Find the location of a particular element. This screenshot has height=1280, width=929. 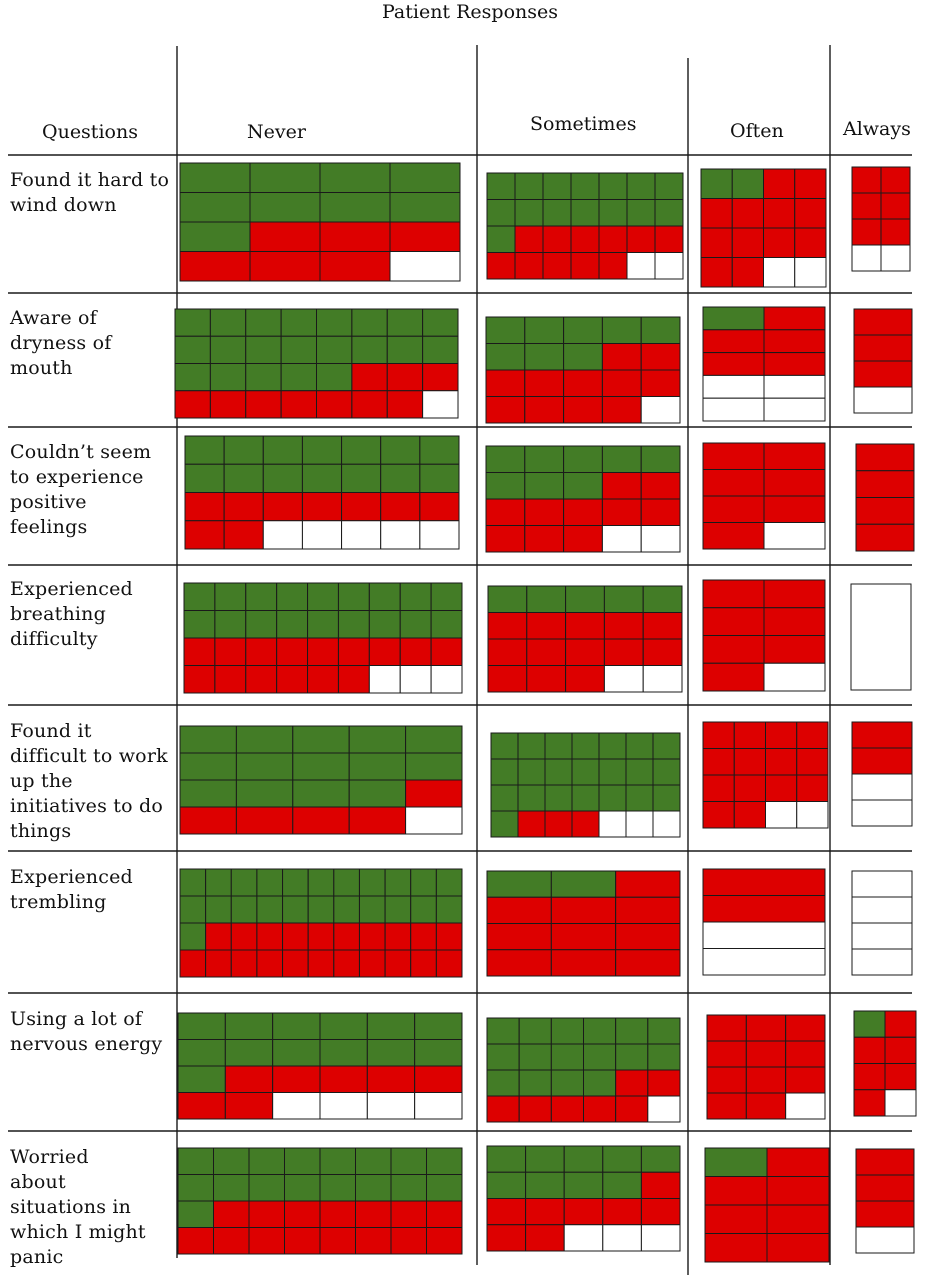

header-questions: Questions is located at coordinates (90, 132).